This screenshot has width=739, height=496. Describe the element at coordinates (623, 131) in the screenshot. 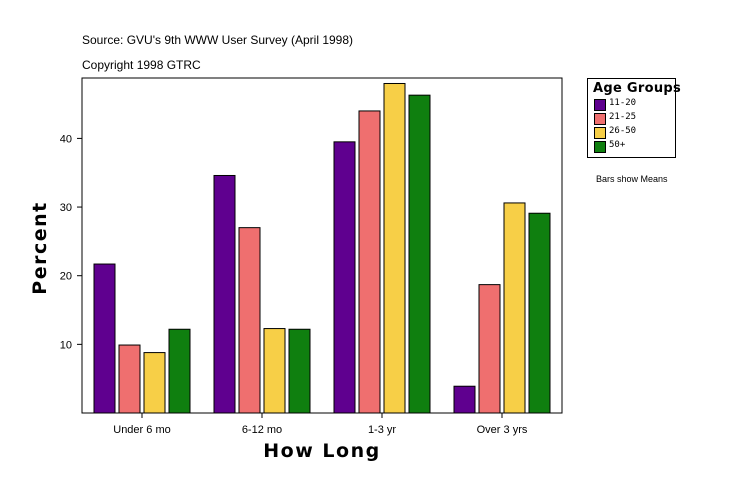

I see `legend-label: 26-50` at that location.